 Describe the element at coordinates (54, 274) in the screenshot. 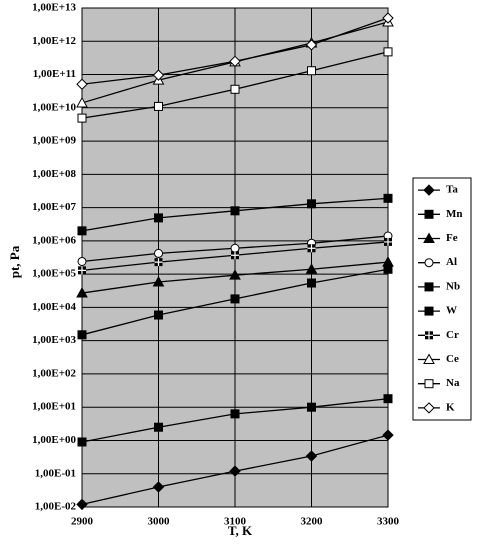

I see `y-tick-label: 1,00E+05` at that location.